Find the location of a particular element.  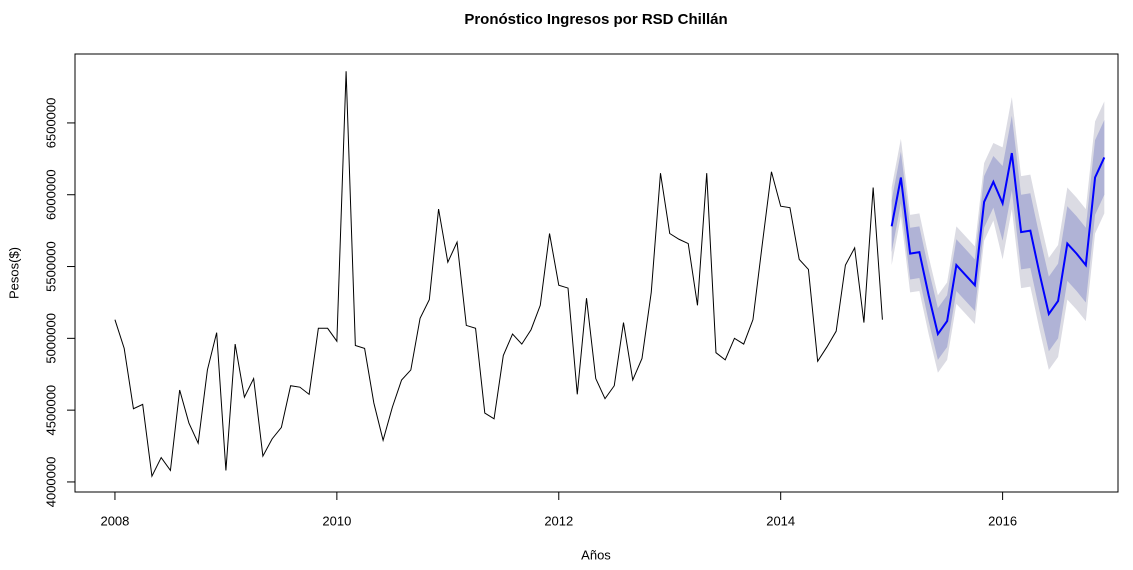

y-axis-label: Pesos($) is located at coordinates (13, 273).